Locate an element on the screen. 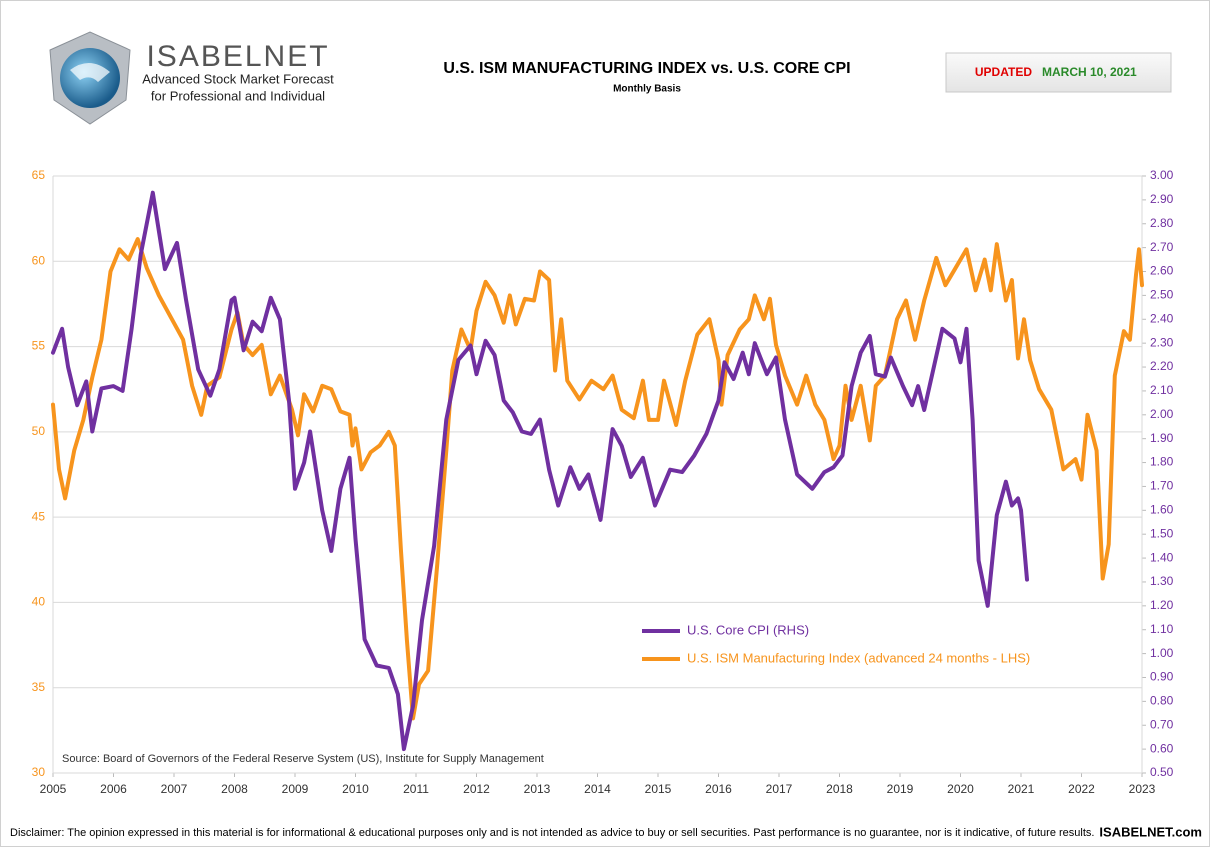 This screenshot has height=852, width=1210. x-tick-label: 2006 is located at coordinates (113, 789).